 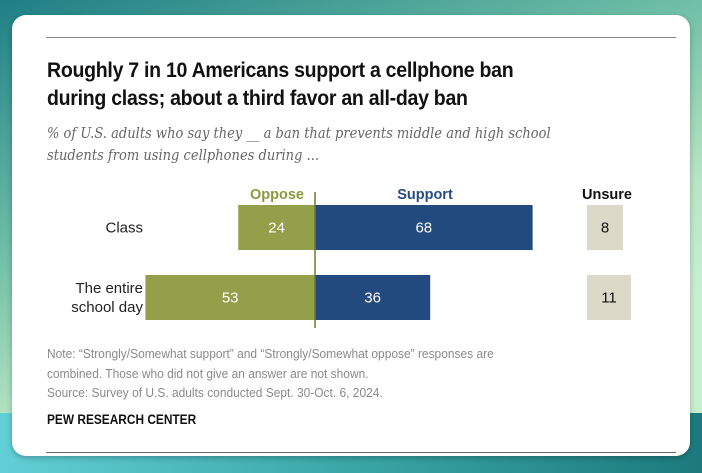 What do you see at coordinates (425, 195) in the screenshot?
I see `legend-support: Support` at bounding box center [425, 195].